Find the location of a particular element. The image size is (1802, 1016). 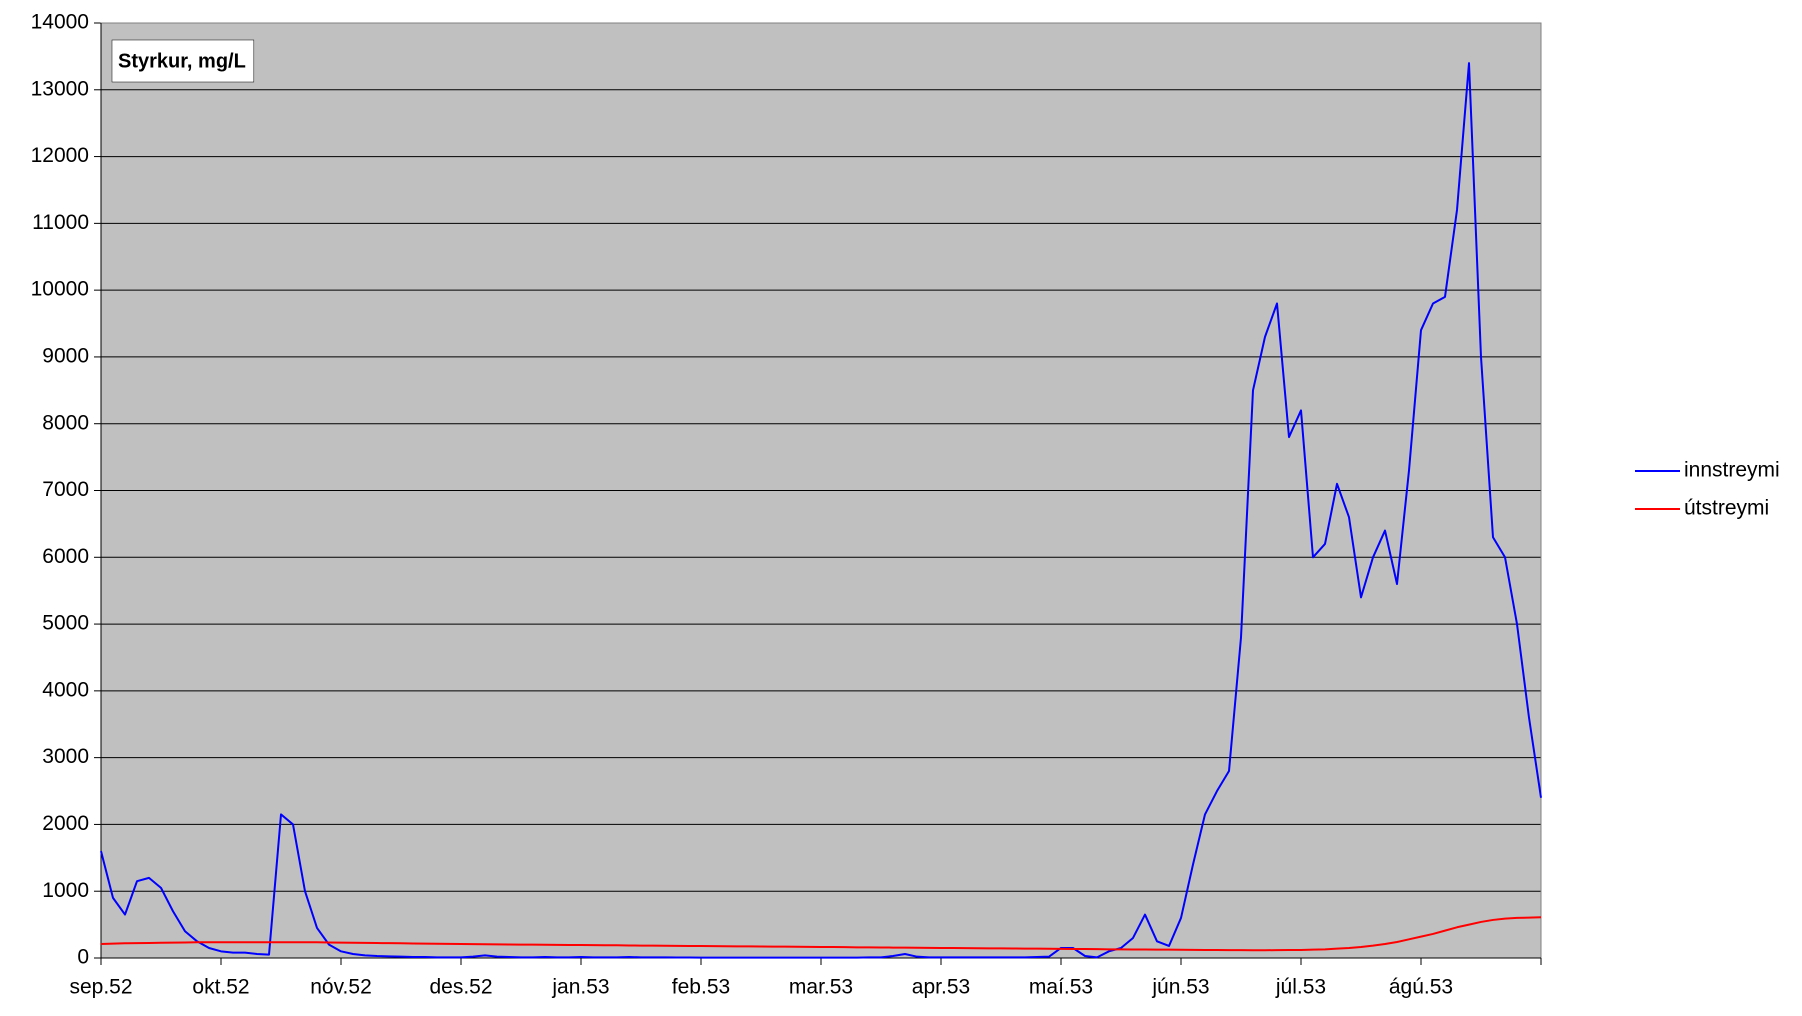

y-tick-label: 3000 is located at coordinates (65, 756).